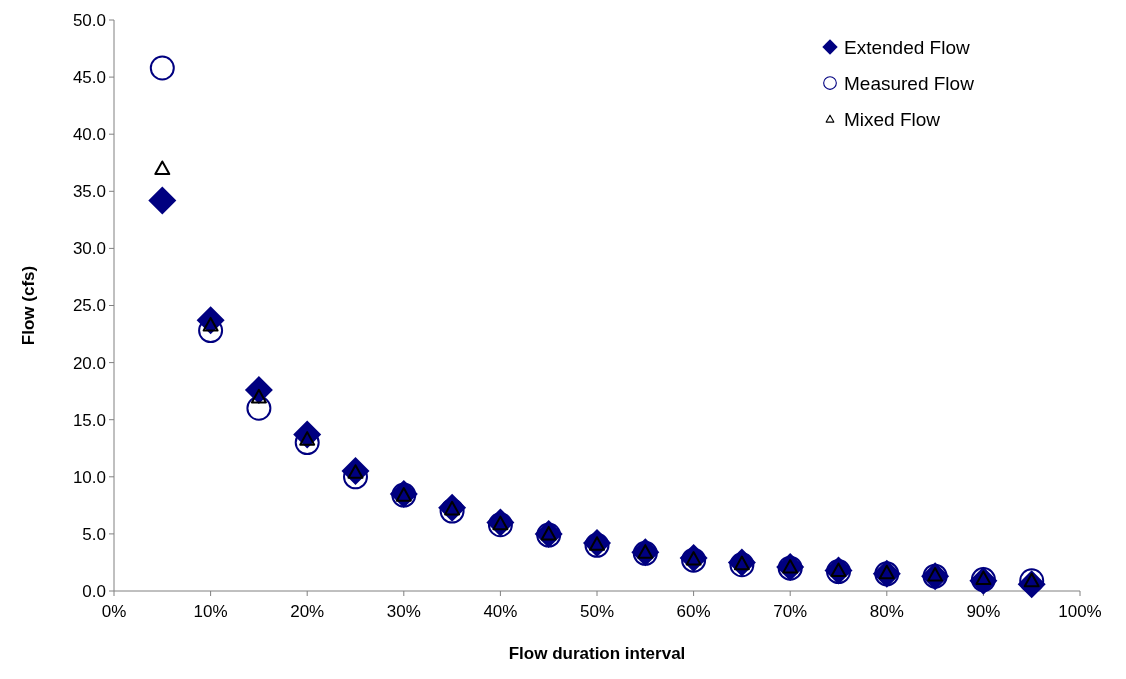 Image resolution: width=1126 pixels, height=679 pixels. Describe the element at coordinates (307, 611) in the screenshot. I see `x-tick-label: 20%` at that location.